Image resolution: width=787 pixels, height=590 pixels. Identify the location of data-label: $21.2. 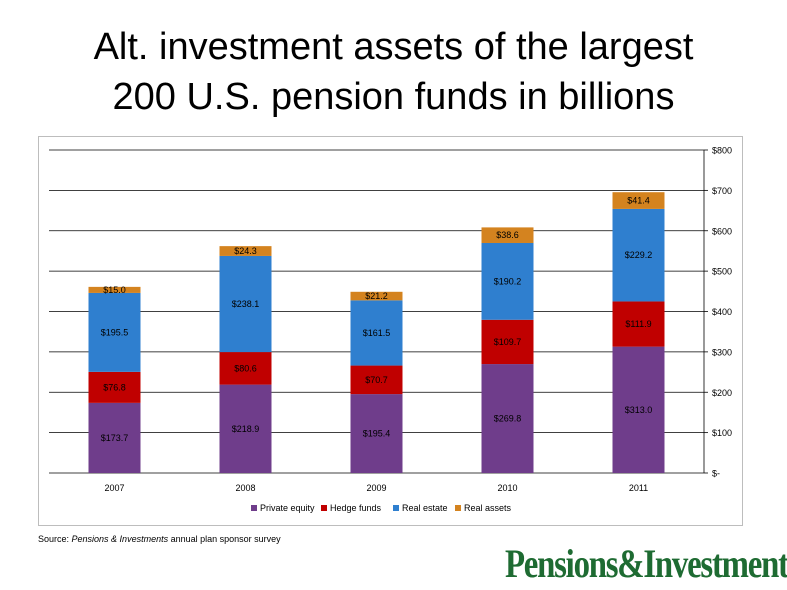
(376, 296).